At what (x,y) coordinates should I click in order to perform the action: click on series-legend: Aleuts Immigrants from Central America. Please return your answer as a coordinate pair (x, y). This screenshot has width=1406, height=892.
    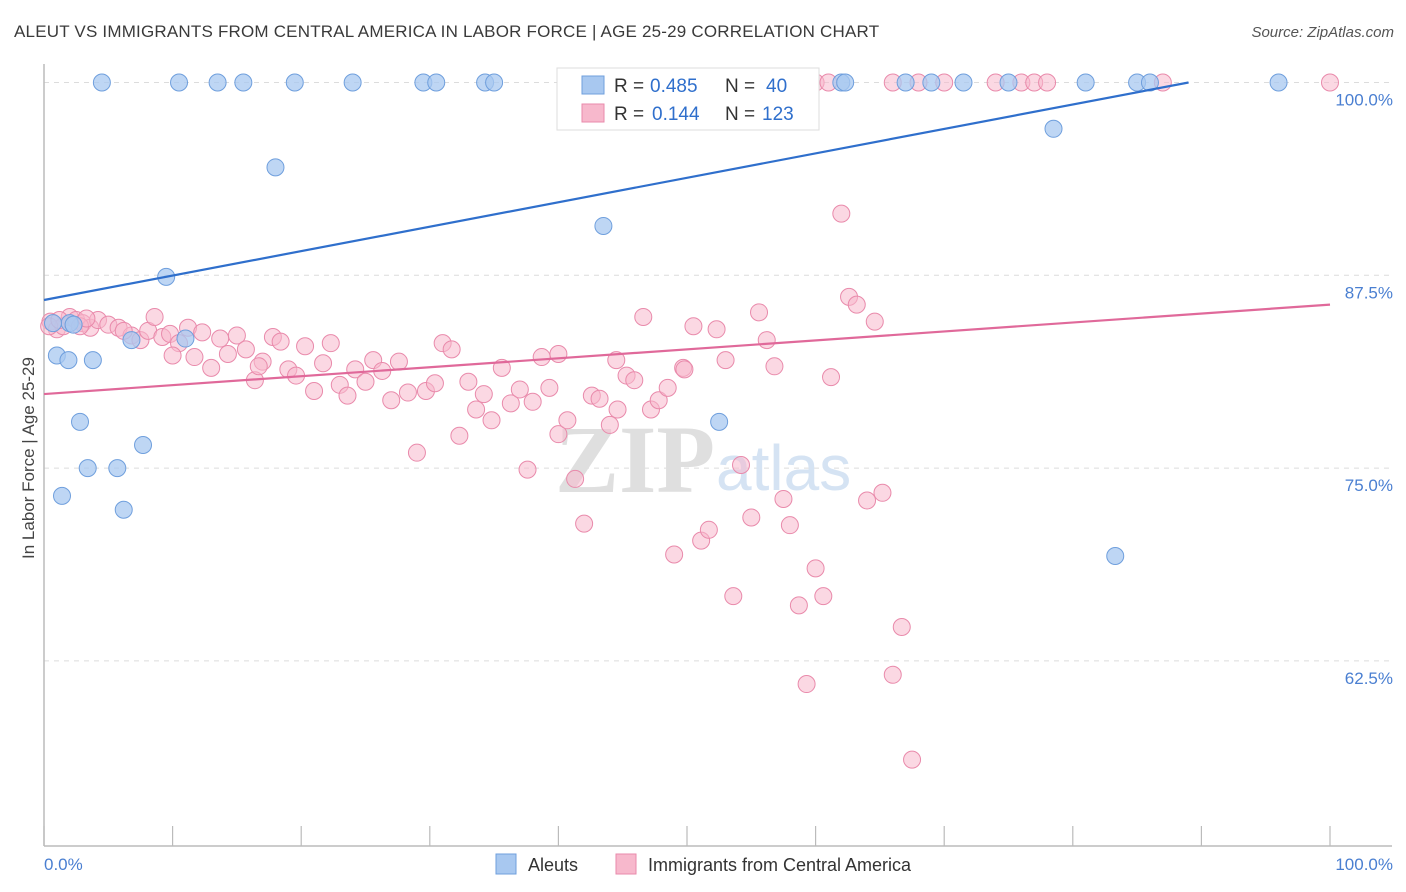
    Looking at the image, I should click on (703, 864).